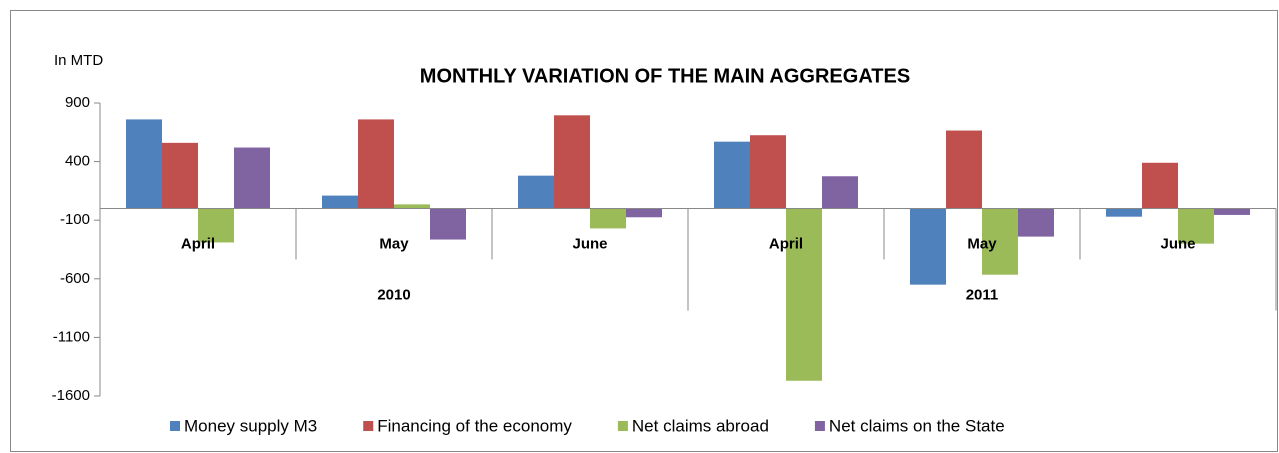 The height and width of the screenshot is (453, 1279). Describe the element at coordinates (393, 294) in the screenshot. I see `group-label: 2010` at that location.